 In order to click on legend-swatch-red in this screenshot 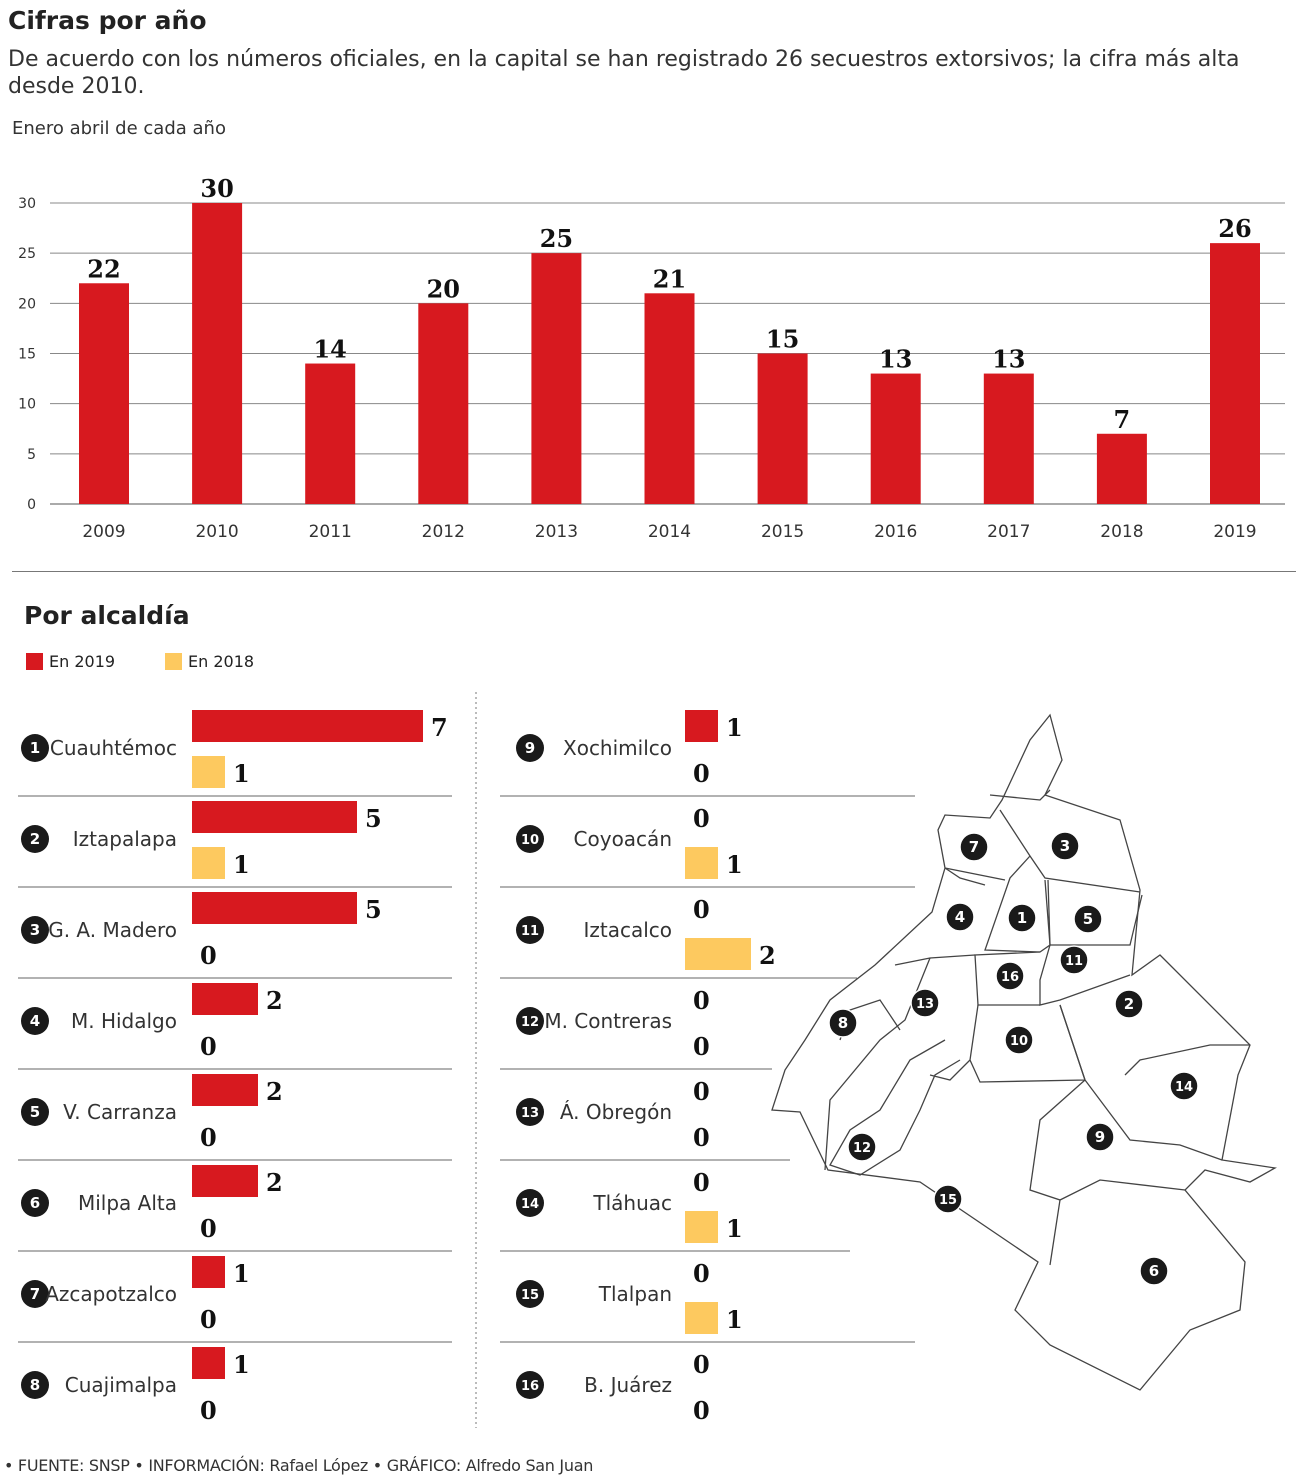, I will do `click(34, 661)`.